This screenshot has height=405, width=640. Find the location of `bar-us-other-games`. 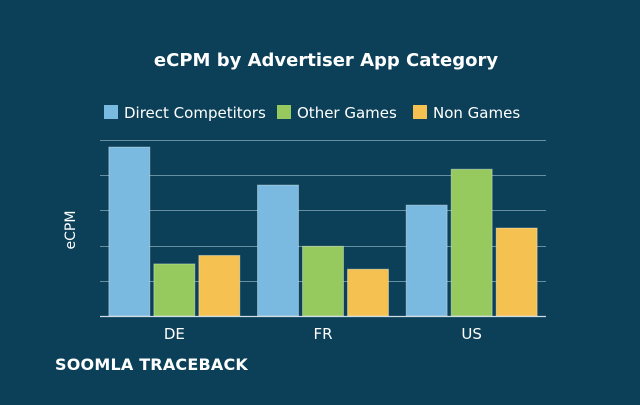

bar-us-other-games is located at coordinates (471, 242).